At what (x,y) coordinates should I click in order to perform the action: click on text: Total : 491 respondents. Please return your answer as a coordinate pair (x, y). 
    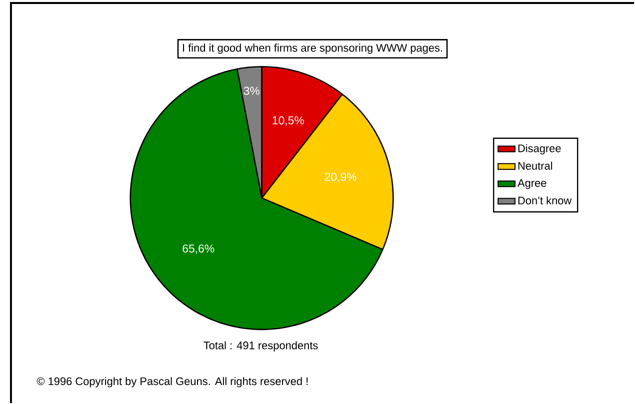
    Looking at the image, I should click on (261, 346).